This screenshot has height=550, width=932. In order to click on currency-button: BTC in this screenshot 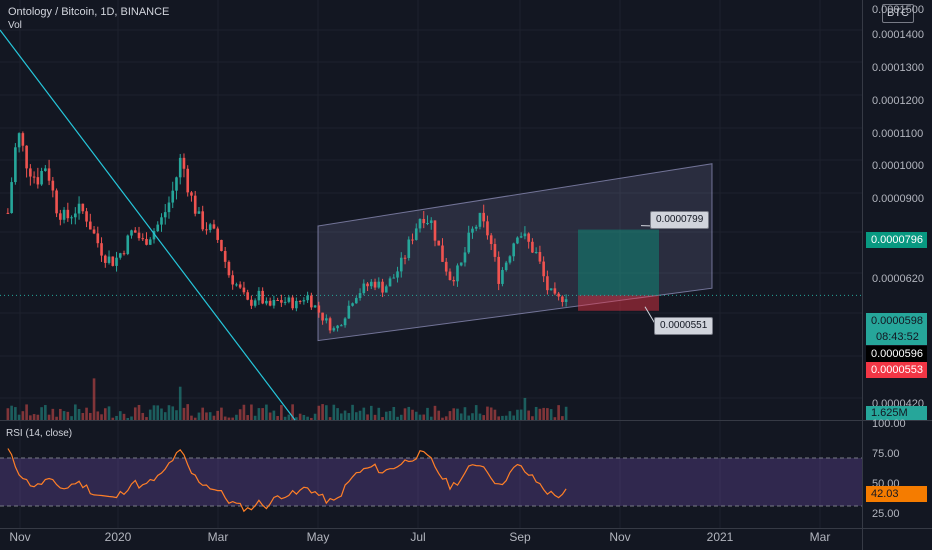, I will do `click(898, 13)`.